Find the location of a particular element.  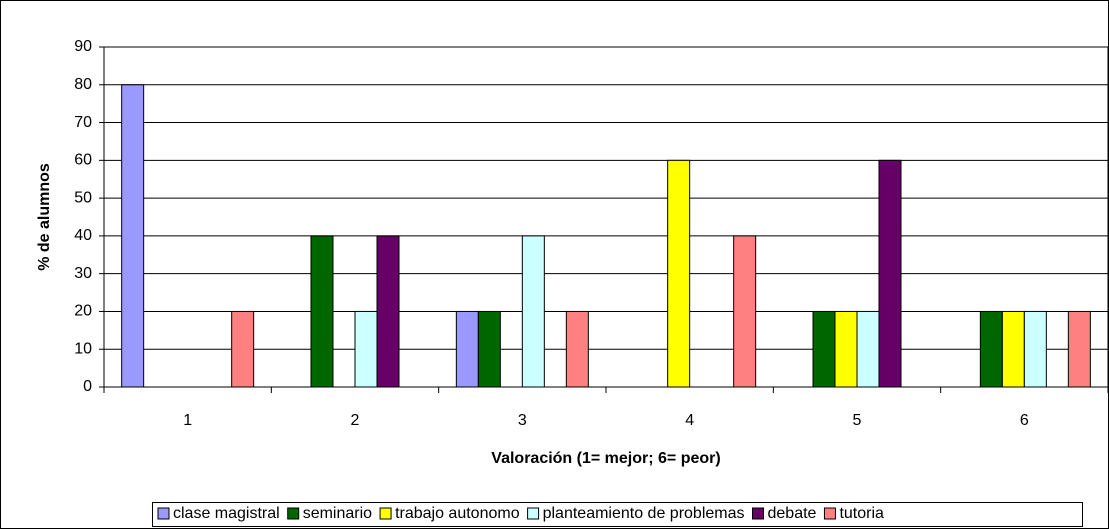

legend-box is located at coordinates (617, 514).